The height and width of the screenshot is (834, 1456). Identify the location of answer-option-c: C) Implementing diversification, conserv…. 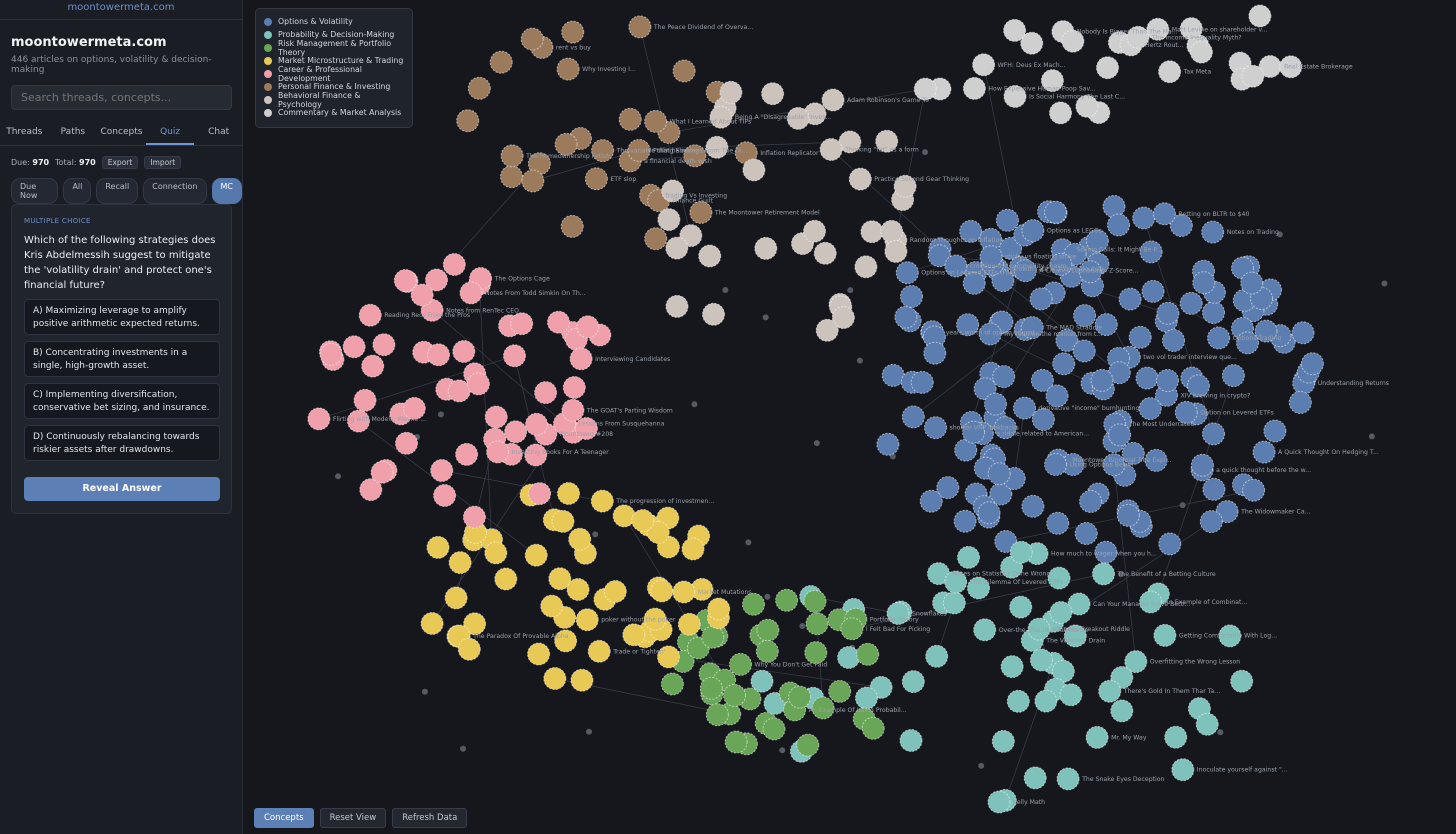
(122, 401).